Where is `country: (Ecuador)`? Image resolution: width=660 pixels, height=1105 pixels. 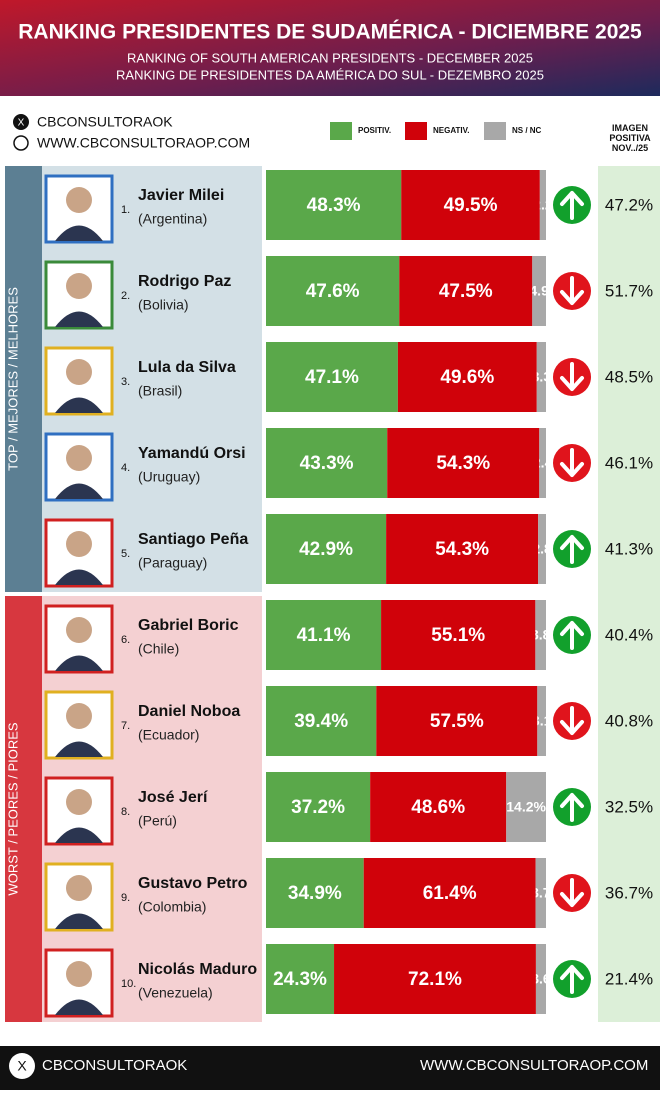 country: (Ecuador) is located at coordinates (168, 735).